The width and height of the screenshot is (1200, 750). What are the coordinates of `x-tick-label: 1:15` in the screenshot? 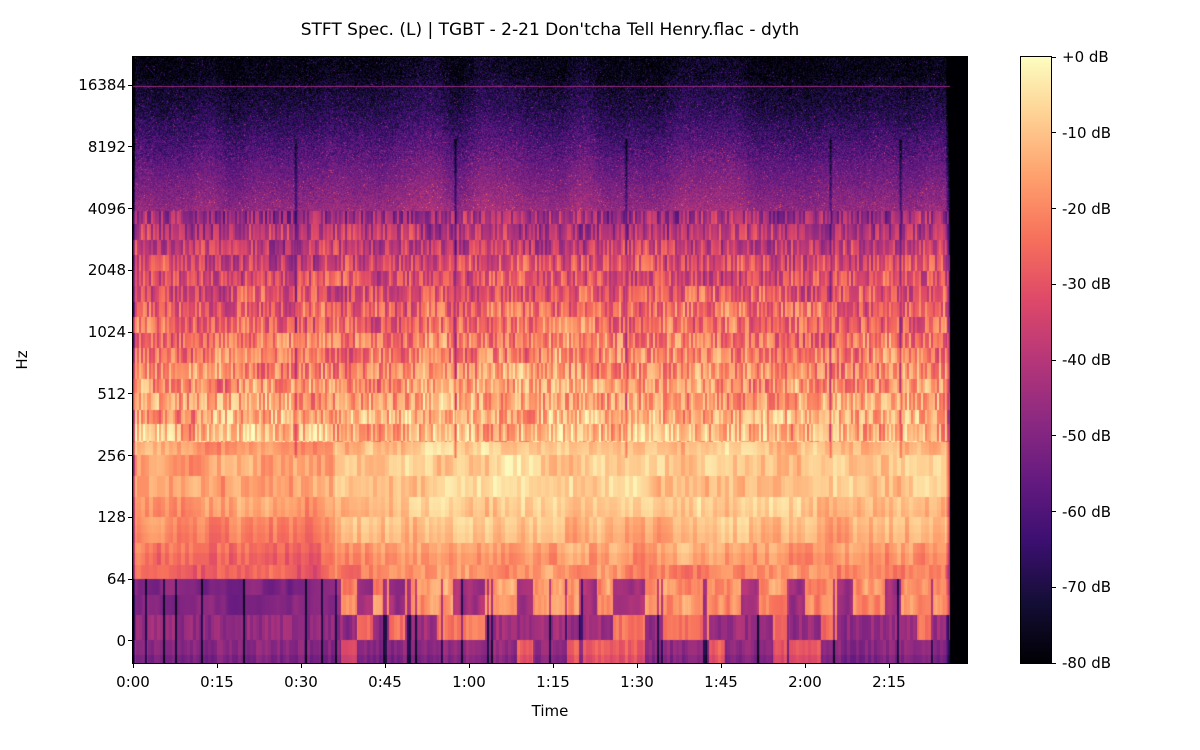 It's located at (553, 682).